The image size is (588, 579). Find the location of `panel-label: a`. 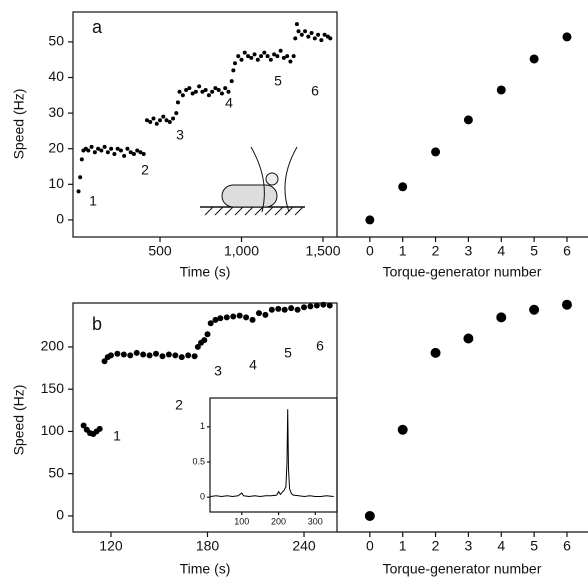

panel-label: a is located at coordinates (97, 27).